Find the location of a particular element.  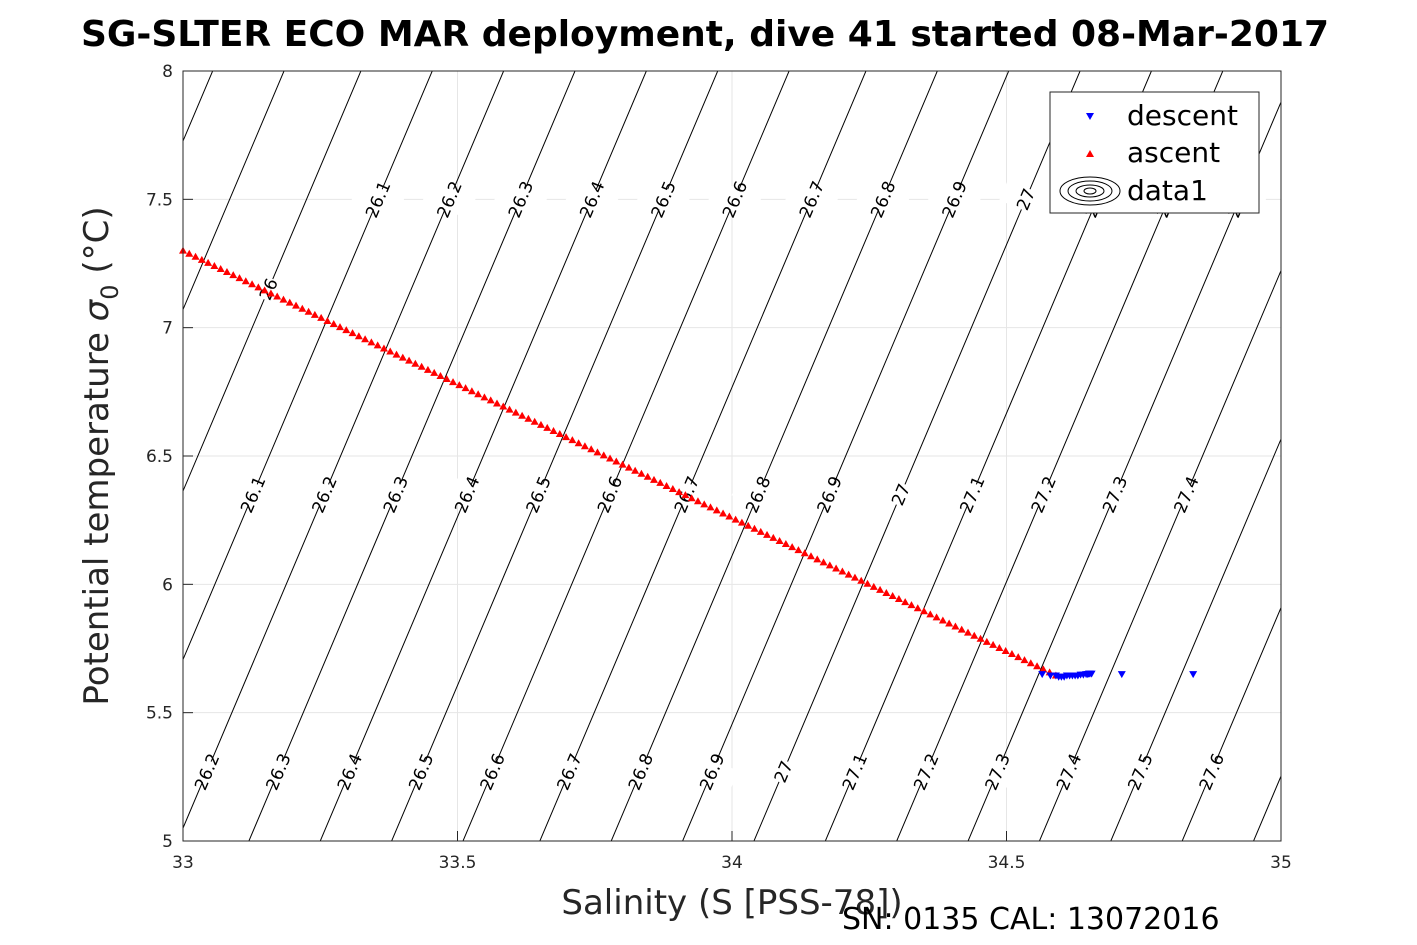

y-tick-label: 5.5 is located at coordinates (159, 714).